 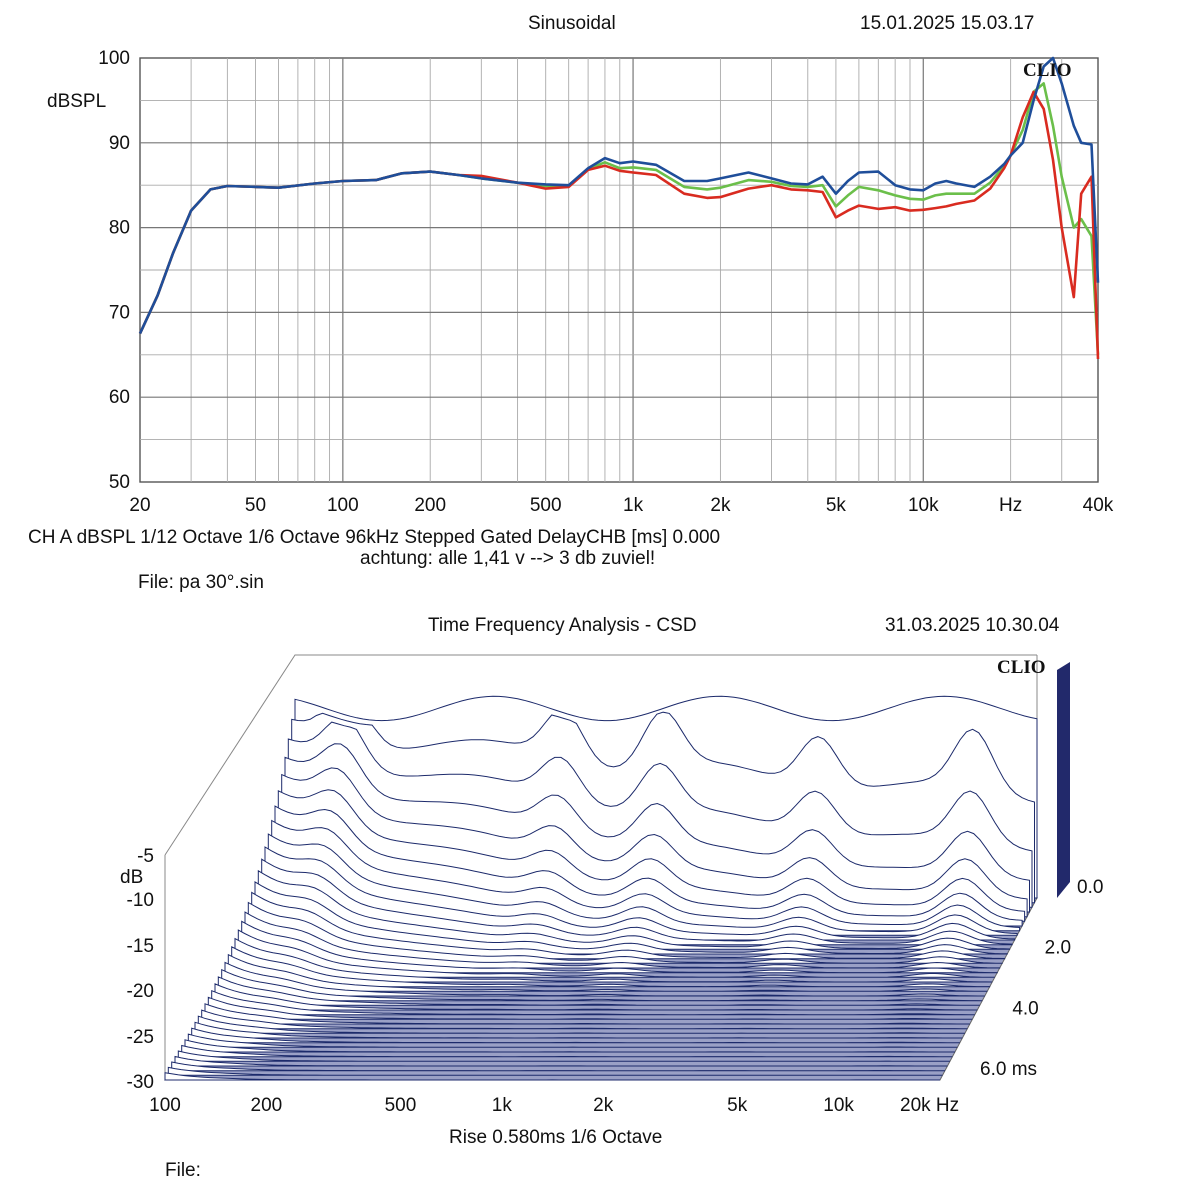 What do you see at coordinates (183, 1170) in the screenshot?
I see `file-label-bottom: File:` at bounding box center [183, 1170].